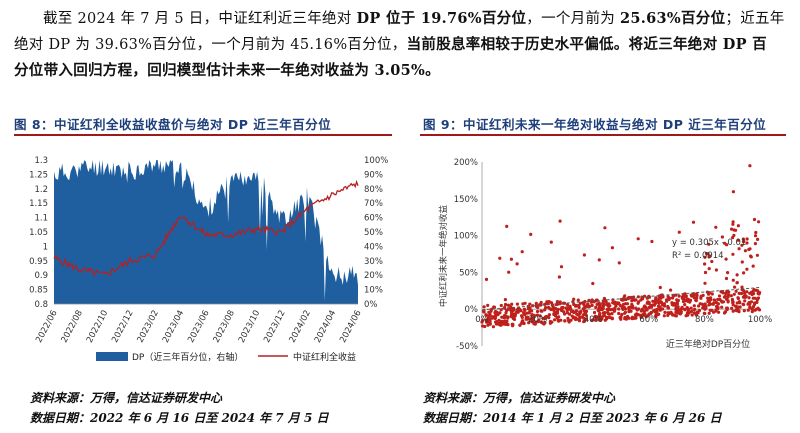  Describe the element at coordinates (194, 70) in the screenshot. I see `para-bold: 分位带入回归方程，回归模型估计未来一年绝对收益为` at that location.